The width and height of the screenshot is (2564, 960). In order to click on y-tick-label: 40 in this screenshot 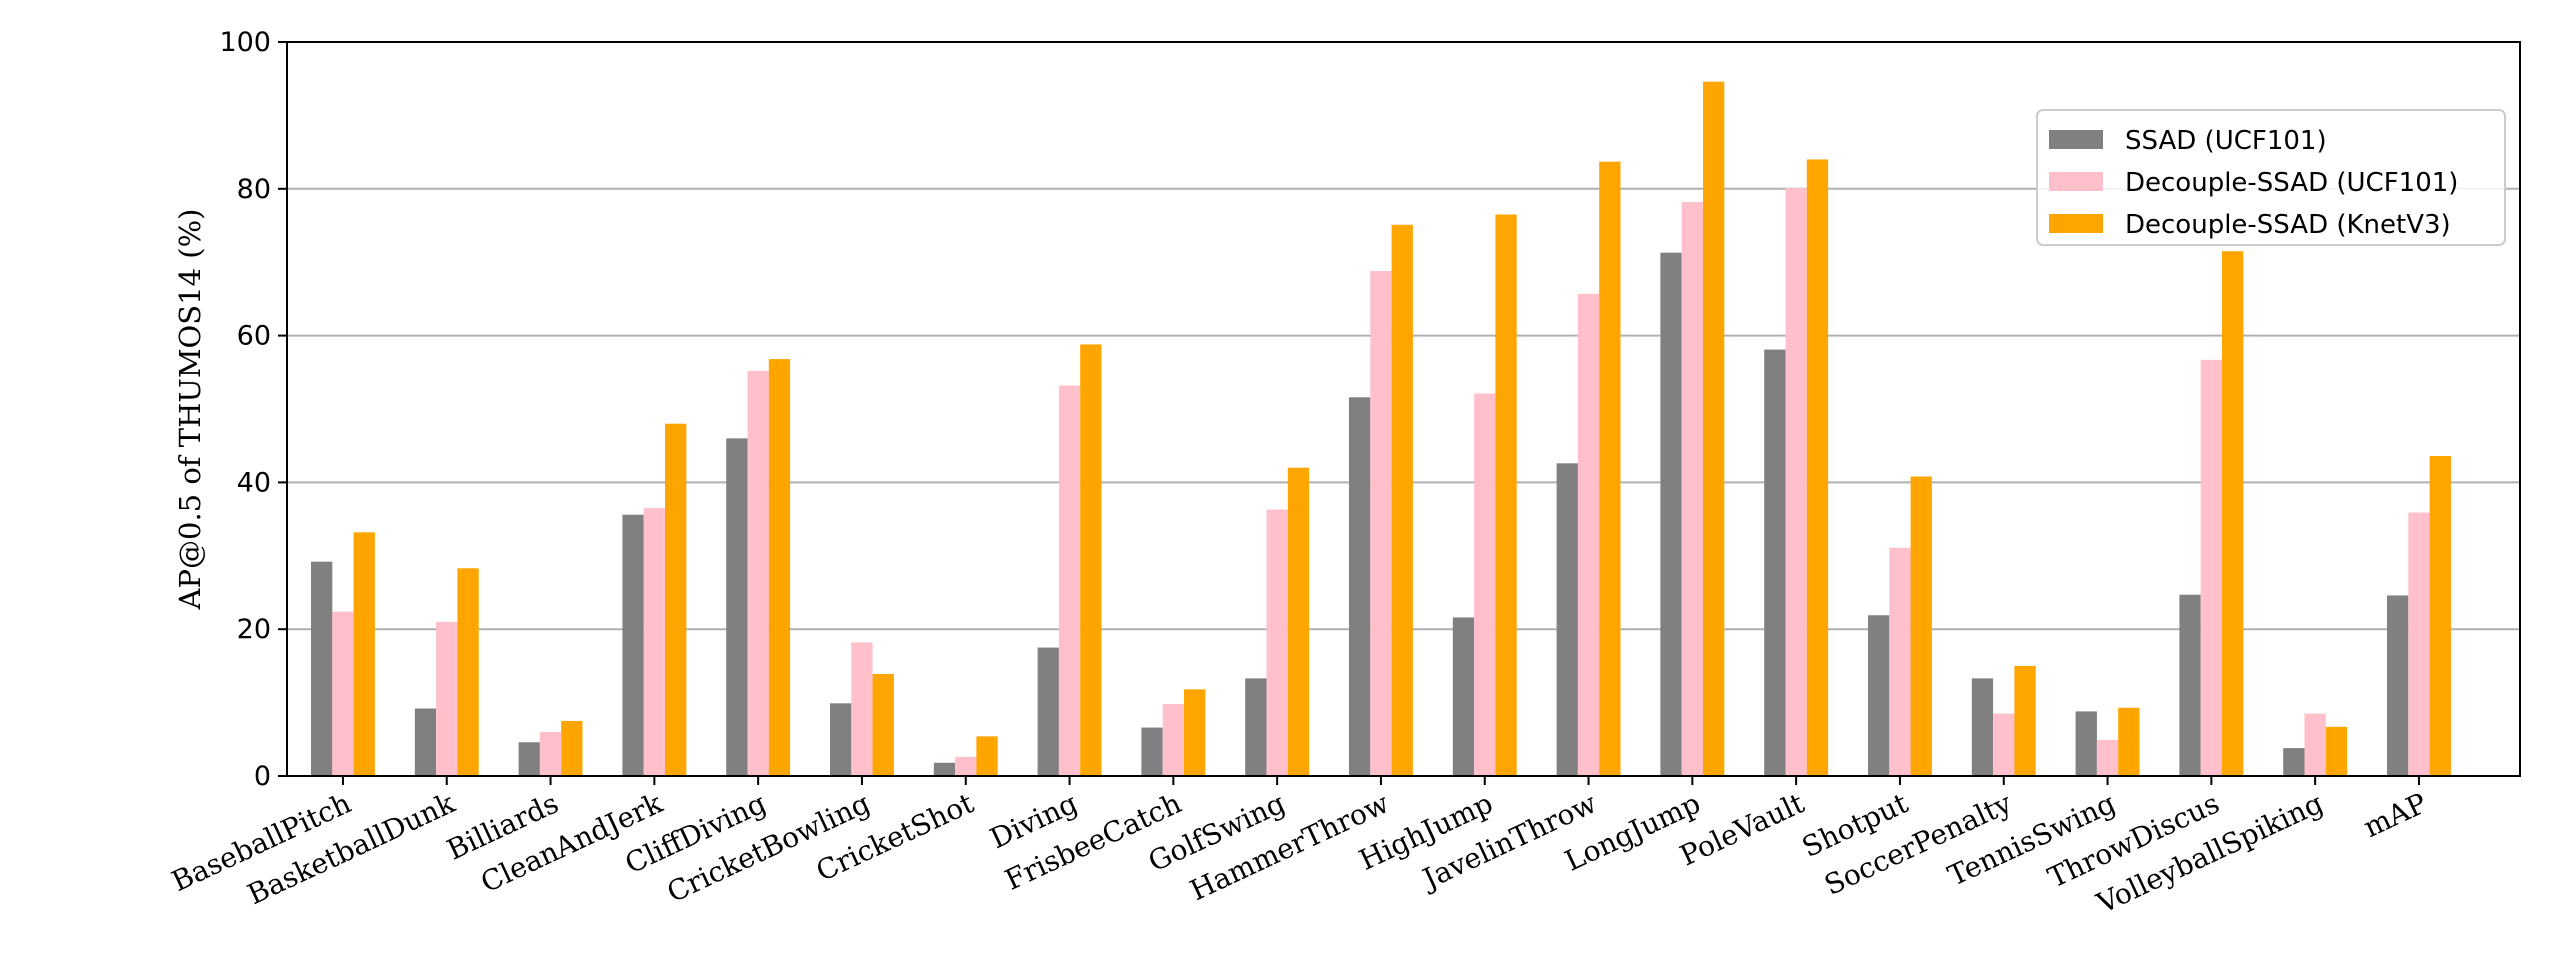, I will do `click(254, 482)`.